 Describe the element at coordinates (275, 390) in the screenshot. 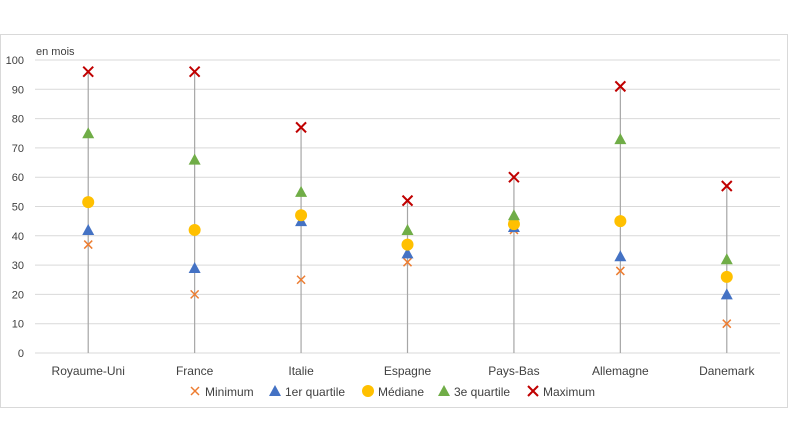

I see `legend-marker-1er-quartile` at that location.